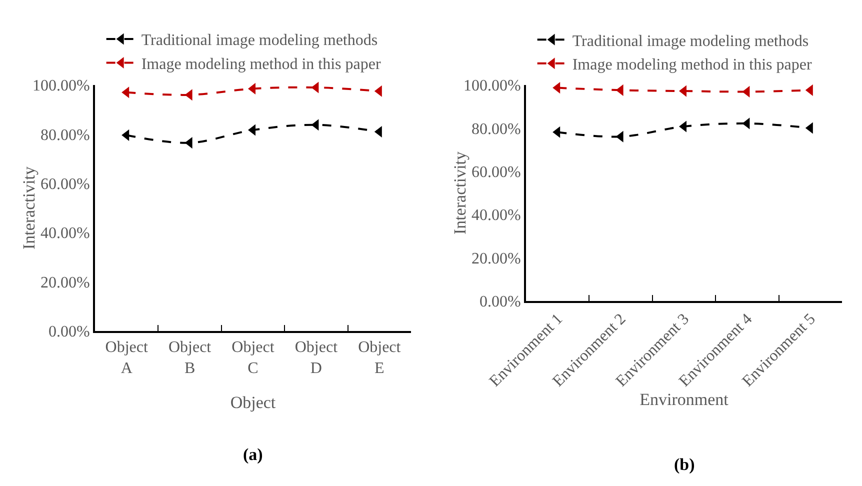  Describe the element at coordinates (253, 454) in the screenshot. I see `text: (a)` at that location.